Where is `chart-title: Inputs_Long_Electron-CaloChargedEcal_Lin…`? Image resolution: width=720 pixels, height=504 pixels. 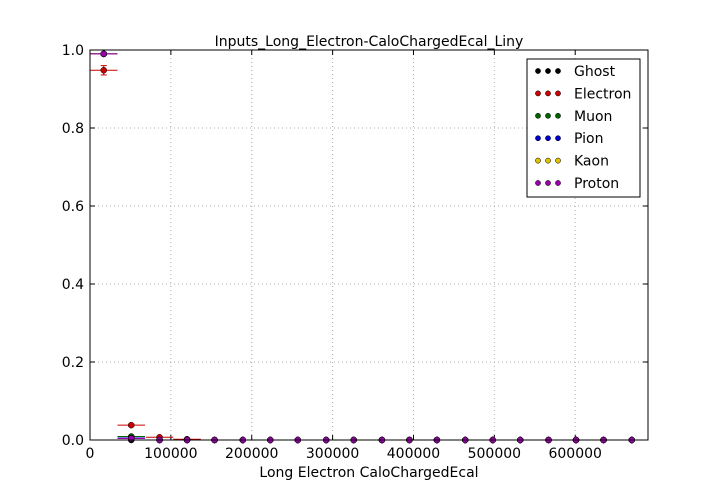 chart-title: Inputs_Long_Electron-CaloChargedEcal_Lin… is located at coordinates (369, 42).